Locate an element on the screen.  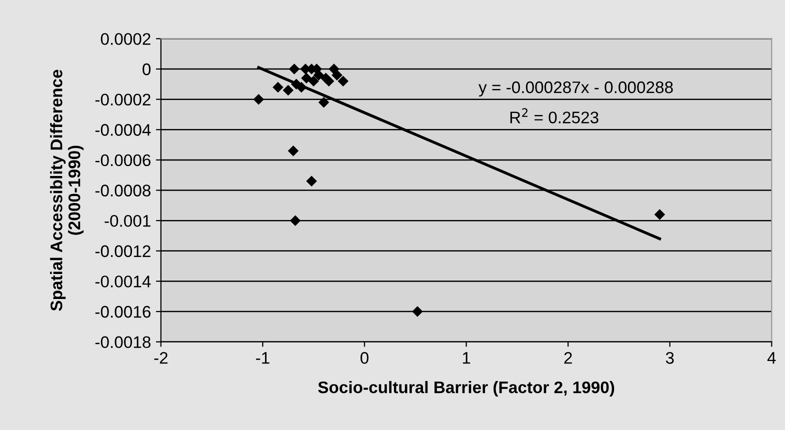
y-tick-label: -0.0012 is located at coordinates (122, 251).